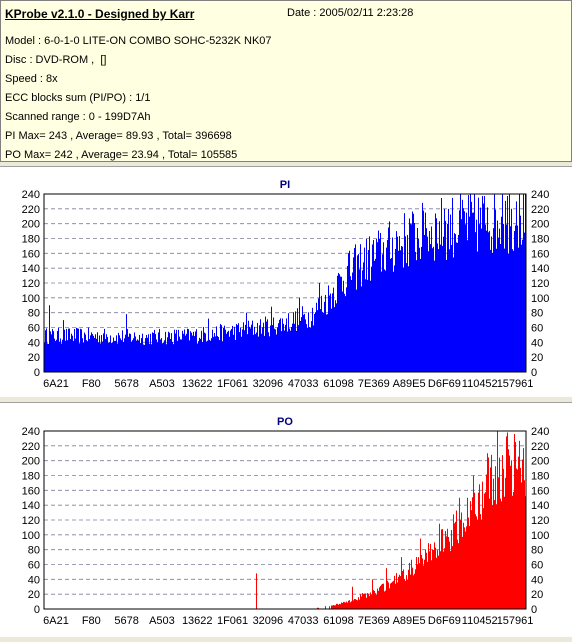 The height and width of the screenshot is (642, 572). I want to click on y-tick-label-left: 120, so click(31, 284).